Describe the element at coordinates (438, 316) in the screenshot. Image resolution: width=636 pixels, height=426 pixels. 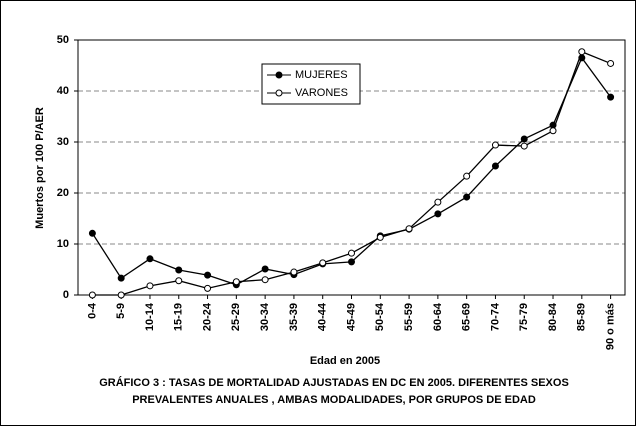
I see `x-tick-label: 60-64` at that location.